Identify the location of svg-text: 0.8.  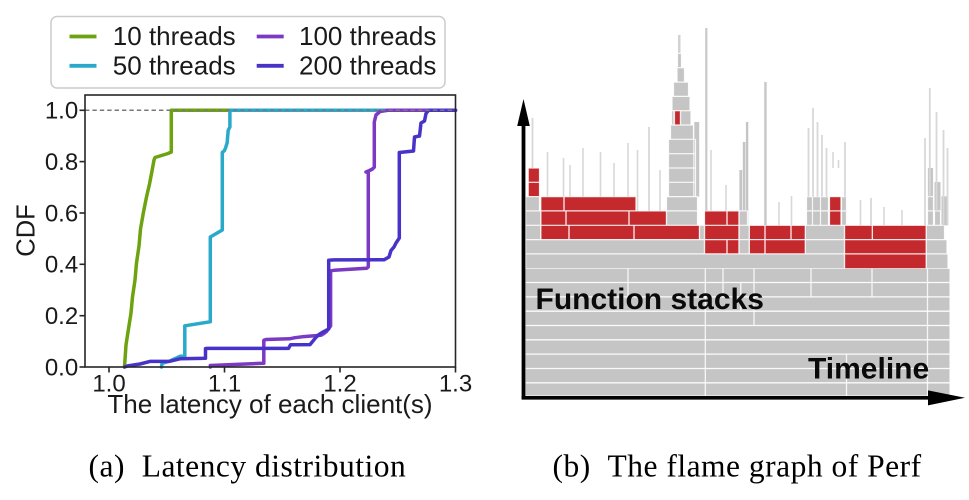
(61, 162).